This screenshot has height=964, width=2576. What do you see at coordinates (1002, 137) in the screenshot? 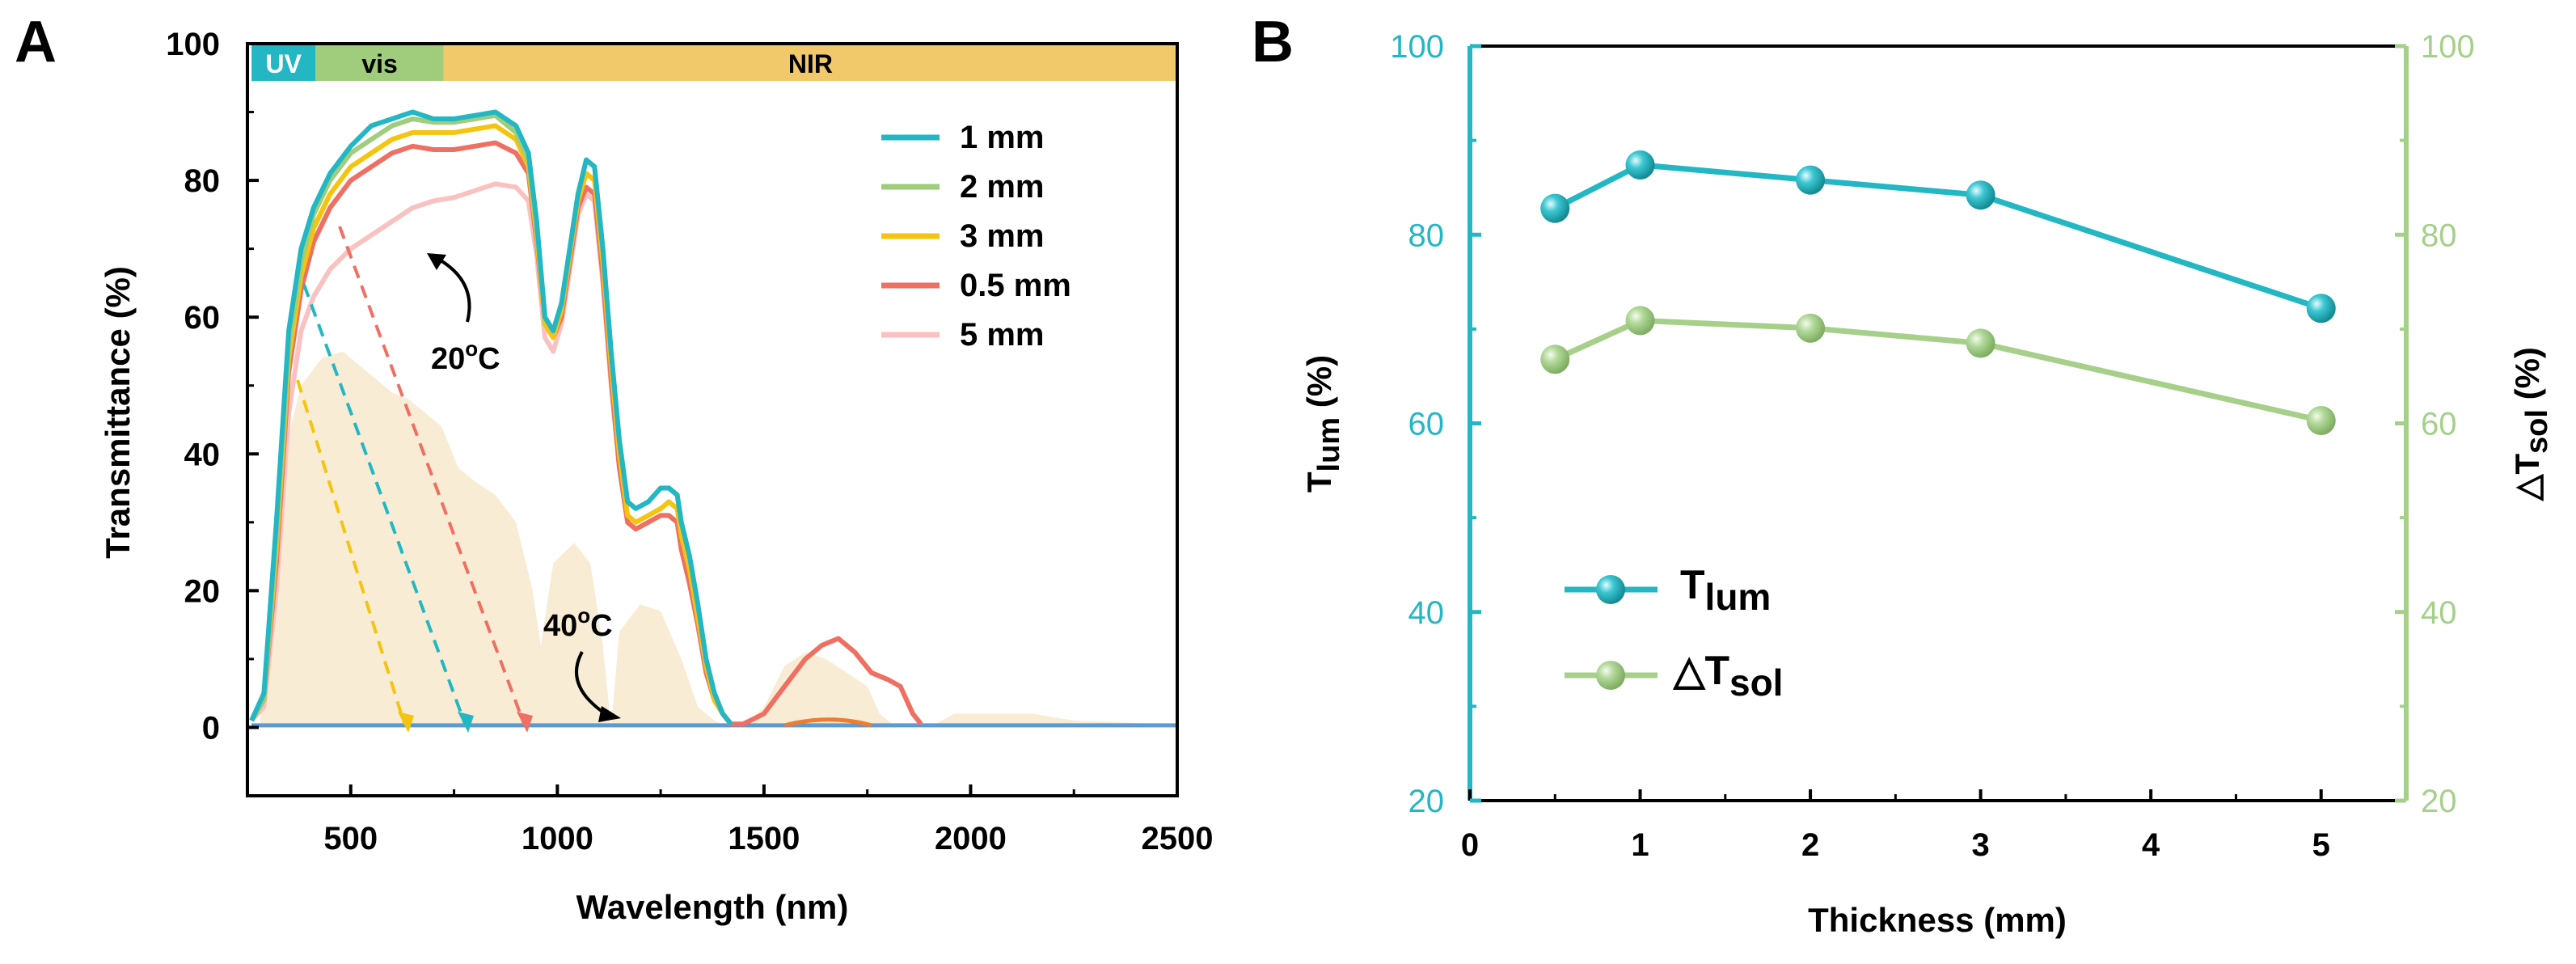
I see `legend-a-label-0: 1 mm` at bounding box center [1002, 137].